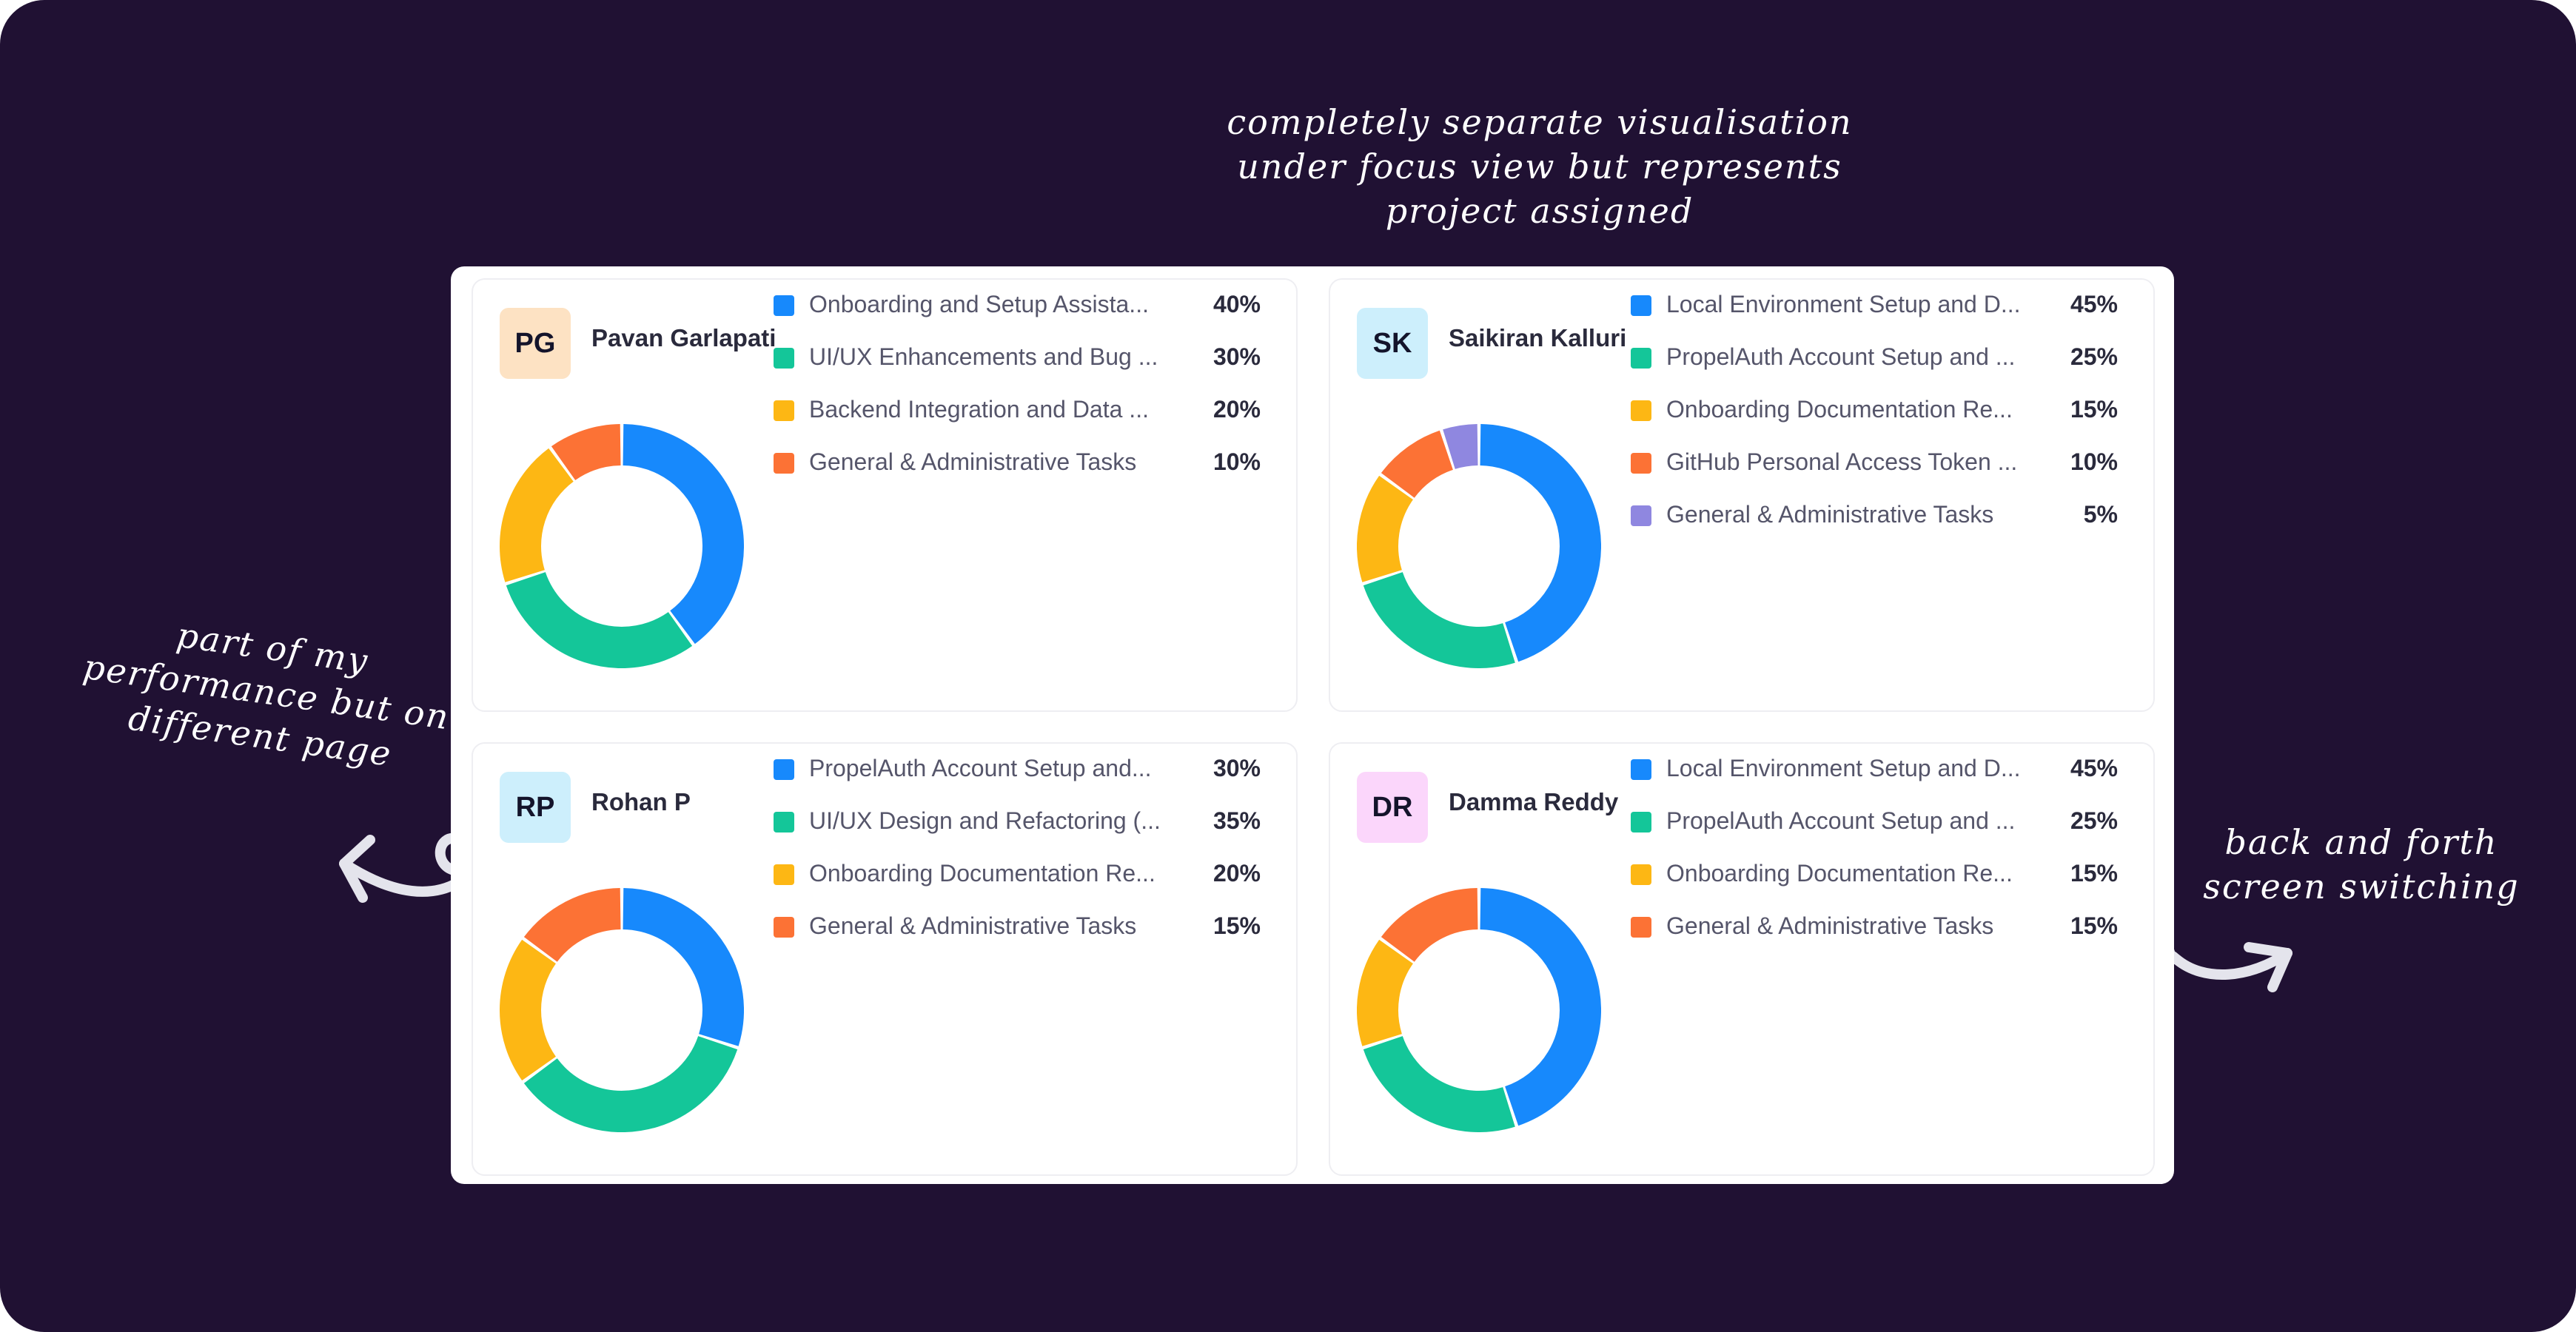 The height and width of the screenshot is (1332, 2576). Describe the element at coordinates (2094, 356) in the screenshot. I see `task-percent: 25%` at that location.